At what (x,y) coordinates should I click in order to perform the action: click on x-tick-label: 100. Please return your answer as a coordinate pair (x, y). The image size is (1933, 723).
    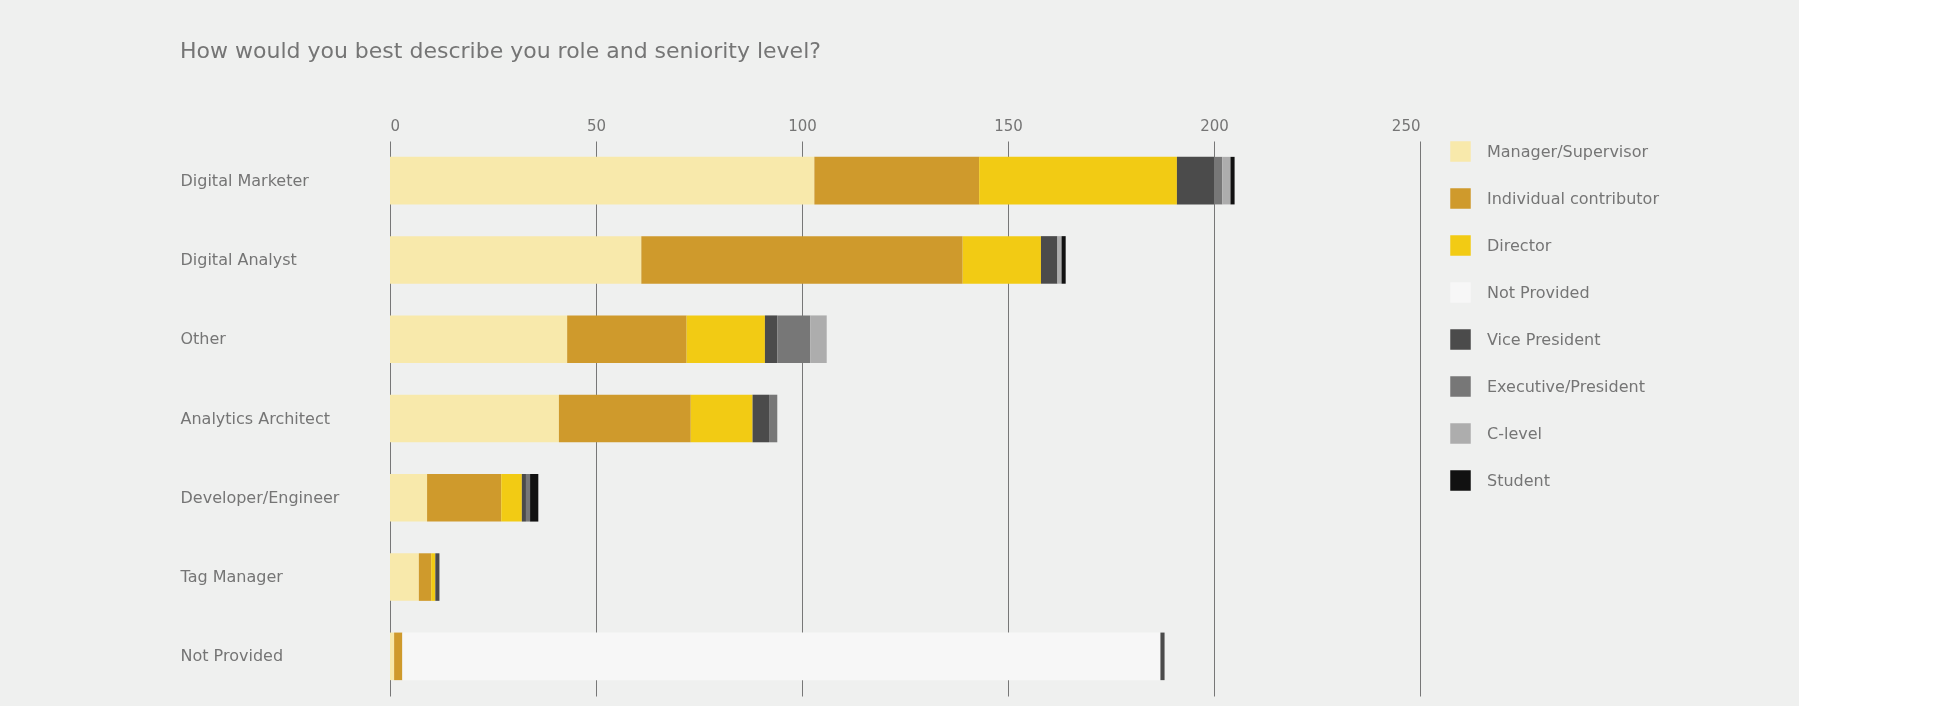
    Looking at the image, I should click on (802, 125).